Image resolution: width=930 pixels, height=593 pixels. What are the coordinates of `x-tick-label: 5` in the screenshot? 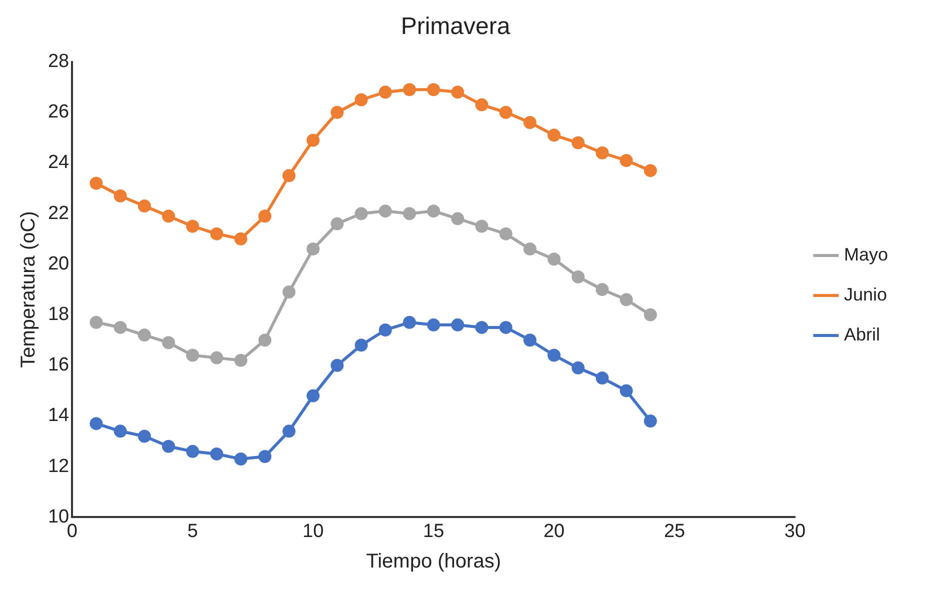 It's located at (192, 531).